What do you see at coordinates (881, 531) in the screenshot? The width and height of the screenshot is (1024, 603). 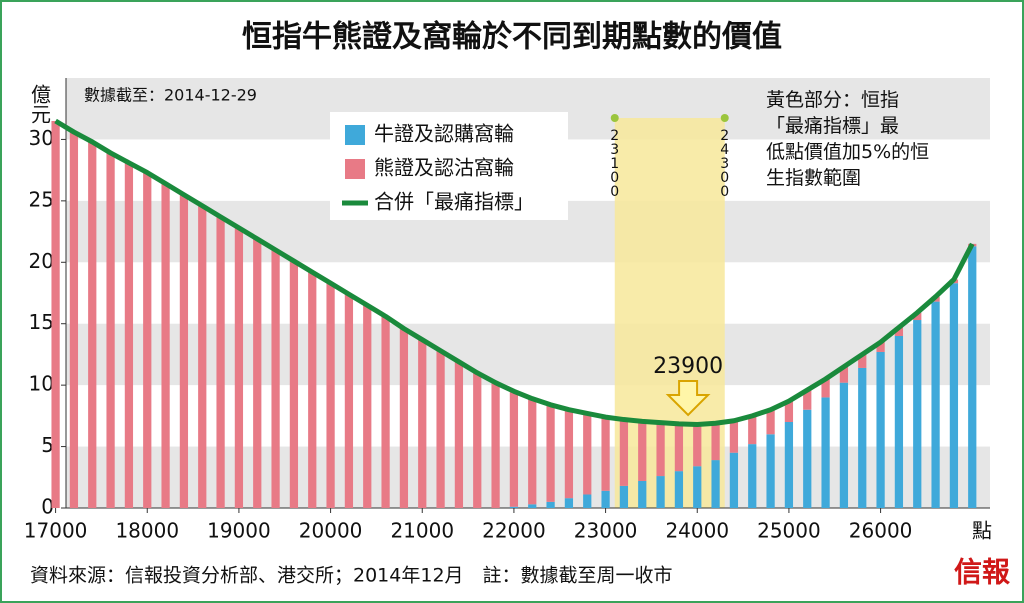 I see `x-tick-label: 26000` at bounding box center [881, 531].